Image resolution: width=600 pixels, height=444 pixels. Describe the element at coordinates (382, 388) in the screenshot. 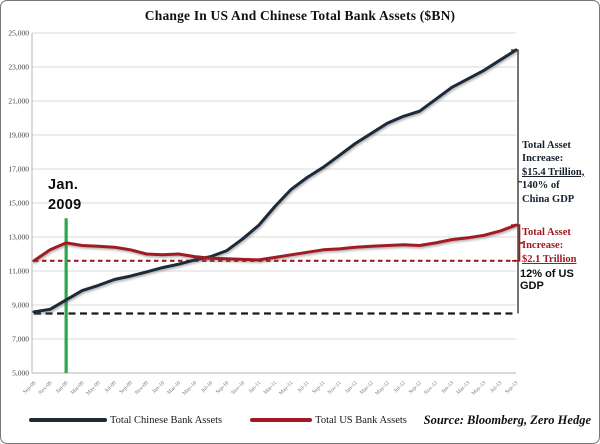

I see `x-tick-label: May-12` at that location.